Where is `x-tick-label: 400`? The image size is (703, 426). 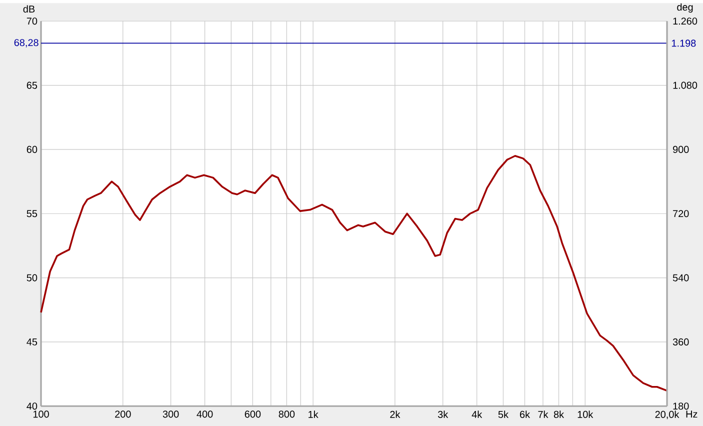
x-tick-label: 400 is located at coordinates (204, 414).